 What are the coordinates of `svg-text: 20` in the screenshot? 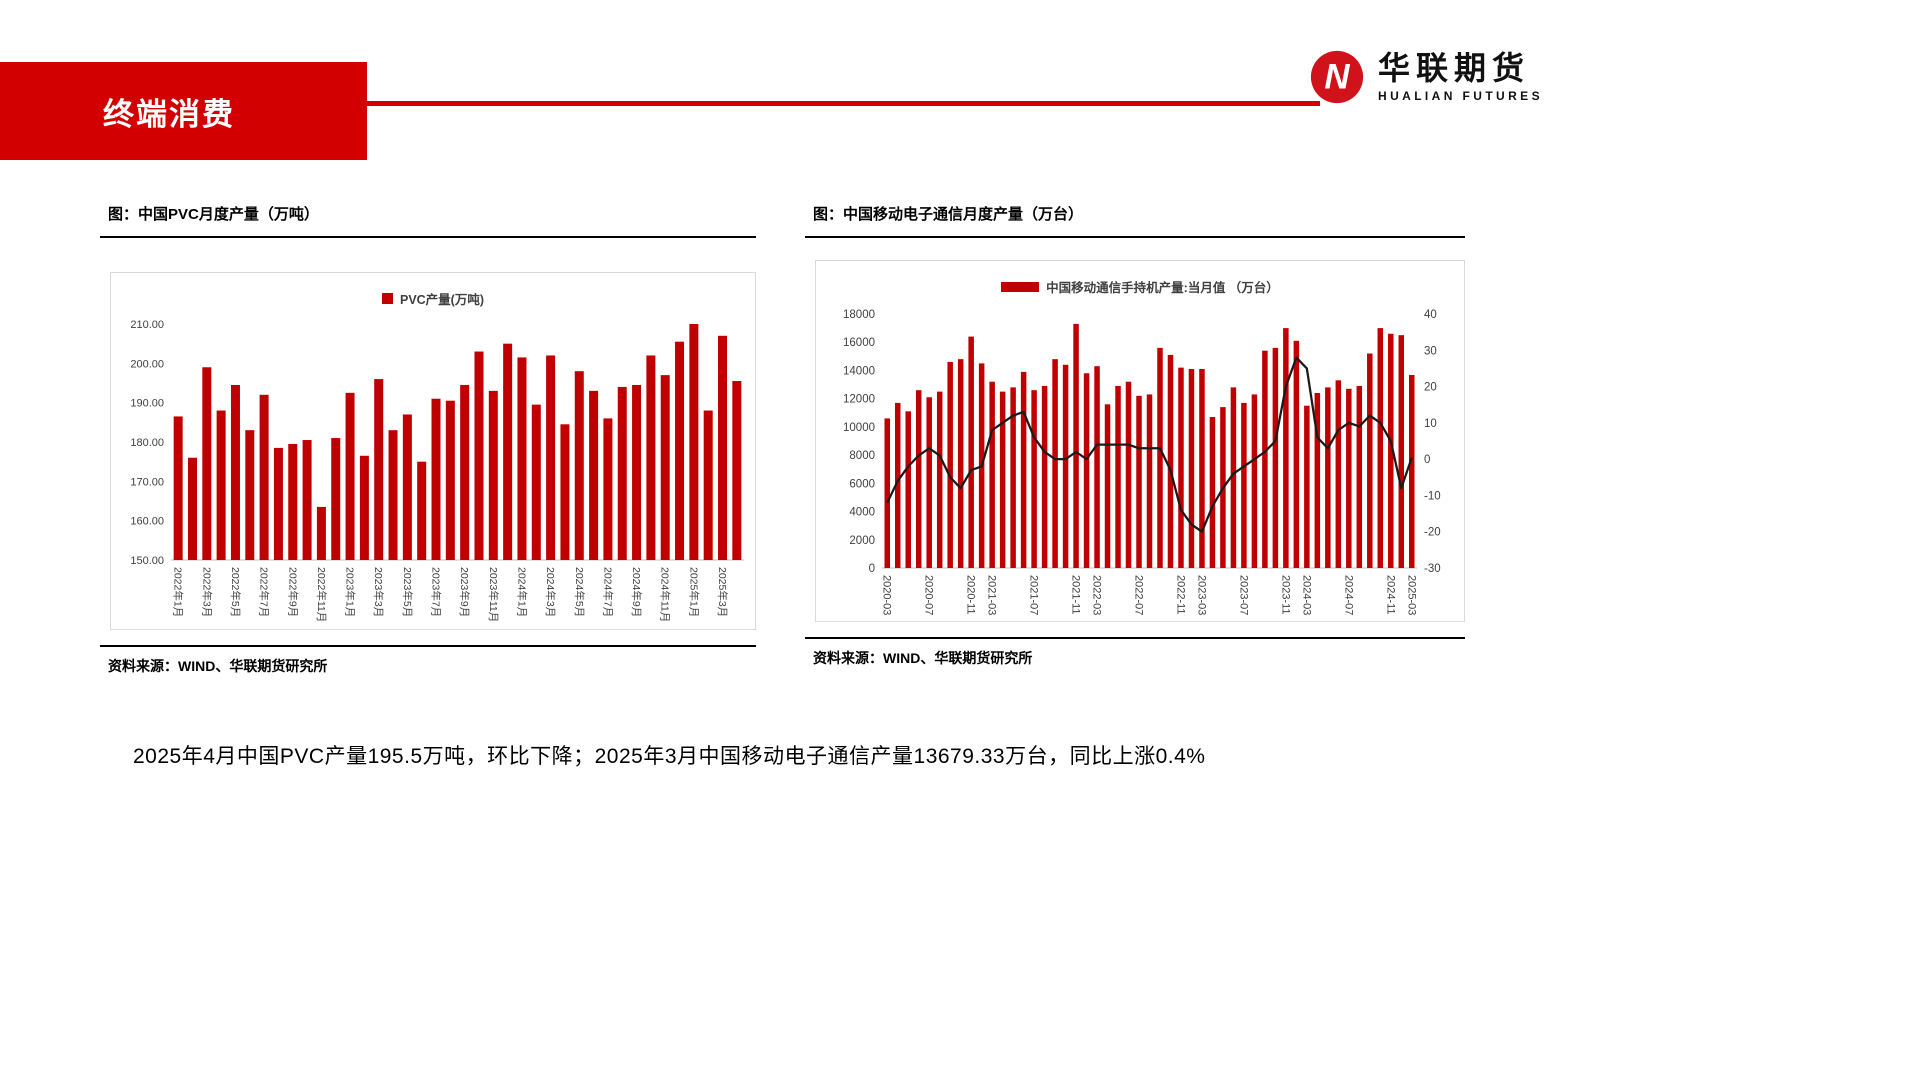 It's located at (1430, 388).